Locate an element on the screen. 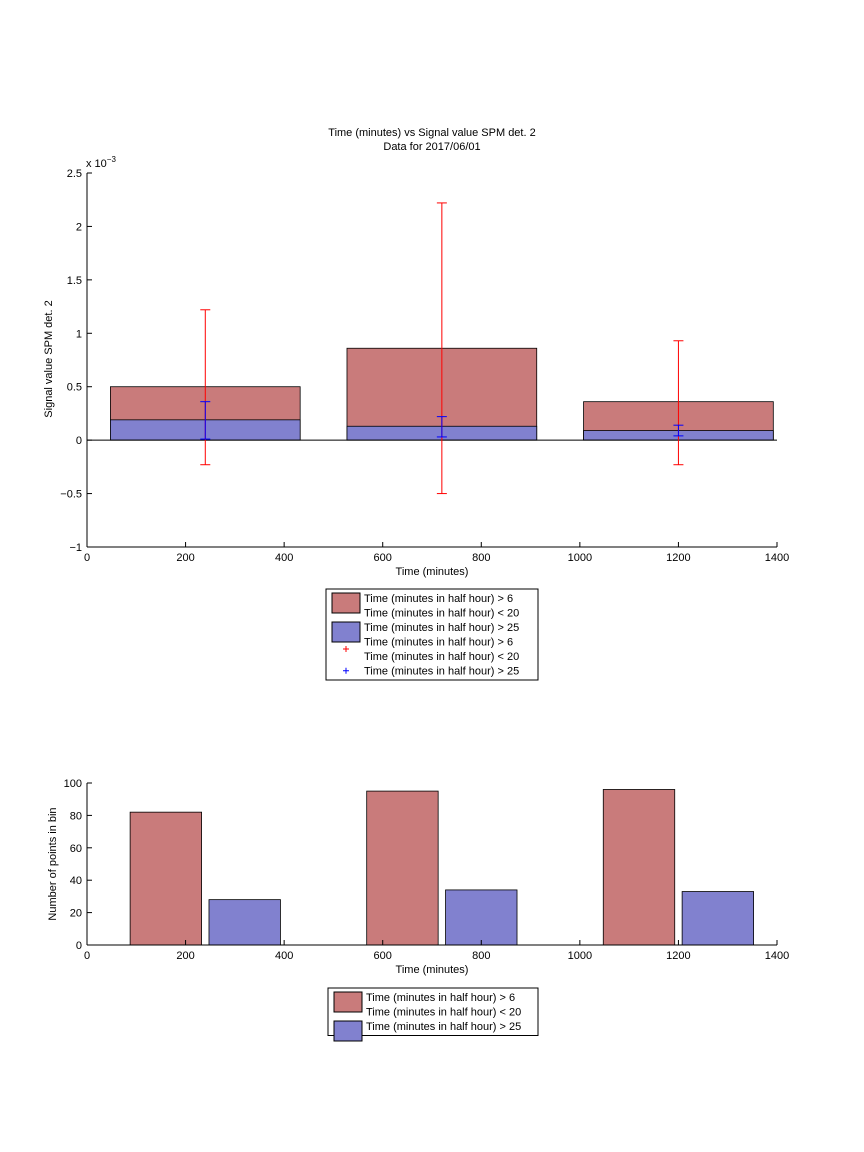  chart-subtitle: Data for 2017/06/01 is located at coordinates (431, 147).